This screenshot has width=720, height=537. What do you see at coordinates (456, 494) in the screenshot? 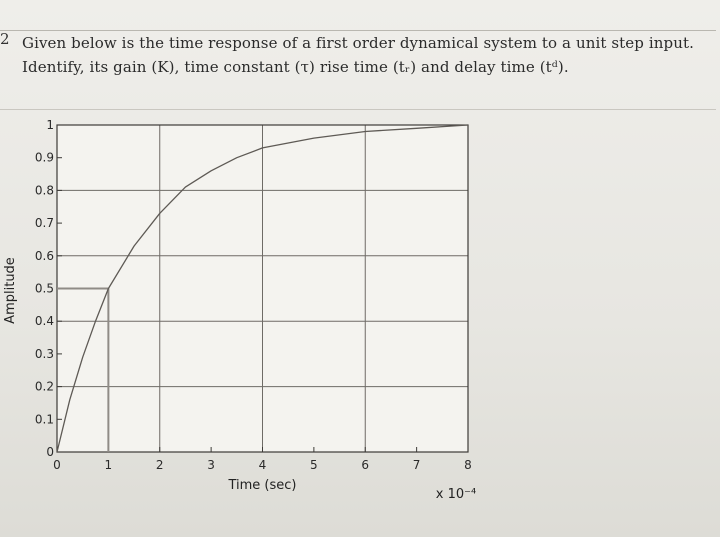
I see `x-axis-multiplier: x 10⁻⁴` at bounding box center [456, 494].